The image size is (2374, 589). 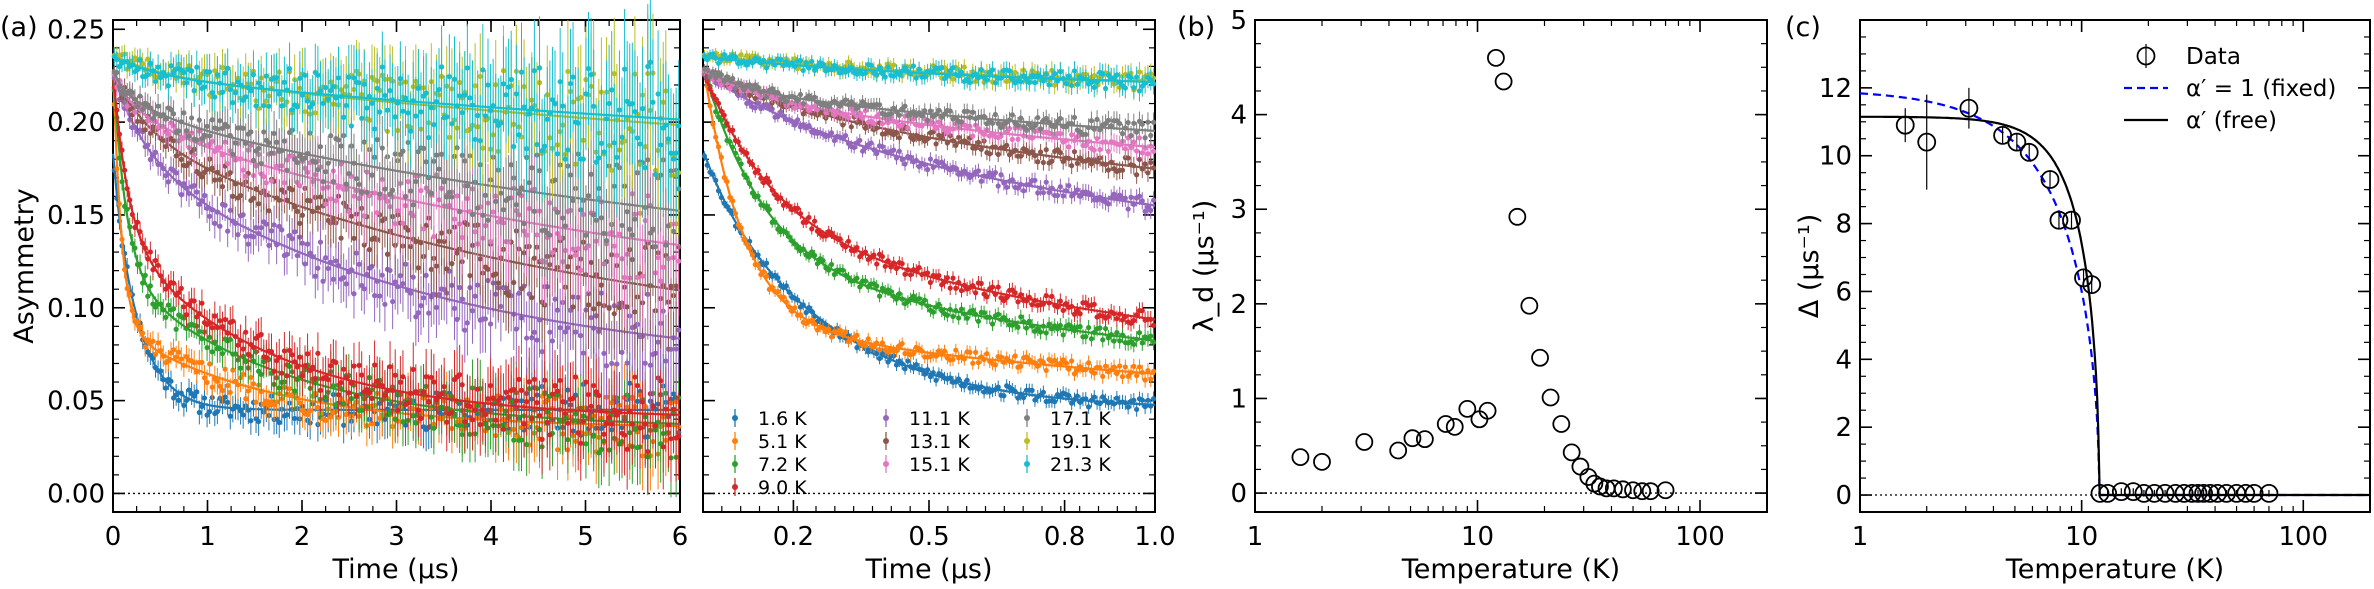 I want to click on fit-curve-111K, so click(x=396, y=206).